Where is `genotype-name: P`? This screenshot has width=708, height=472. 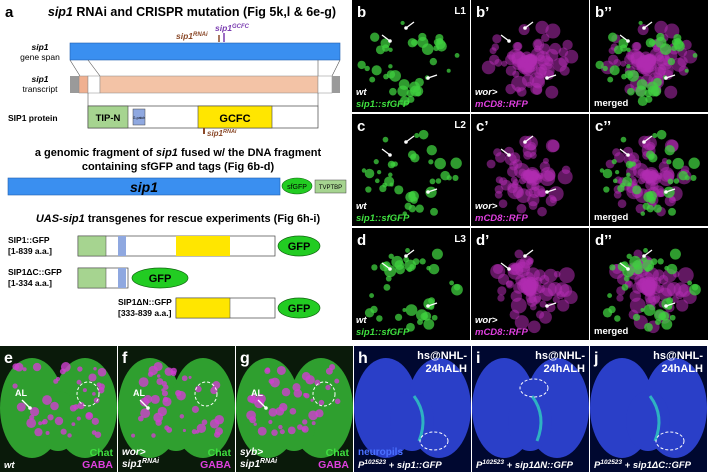
genotype-name: P is located at coordinates (361, 465).